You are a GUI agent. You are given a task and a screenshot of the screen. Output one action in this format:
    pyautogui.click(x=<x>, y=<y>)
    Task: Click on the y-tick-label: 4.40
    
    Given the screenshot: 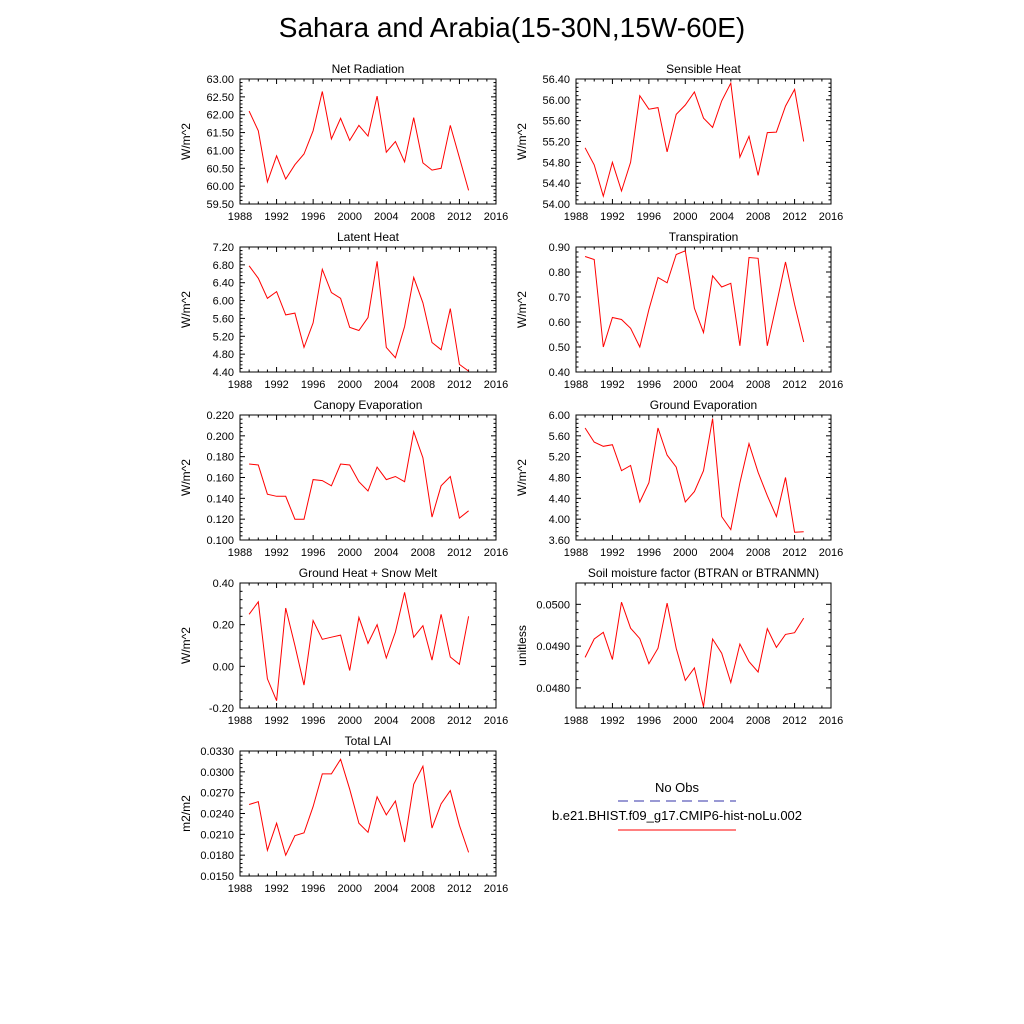 What is the action you would take?
    pyautogui.click(x=223, y=373)
    